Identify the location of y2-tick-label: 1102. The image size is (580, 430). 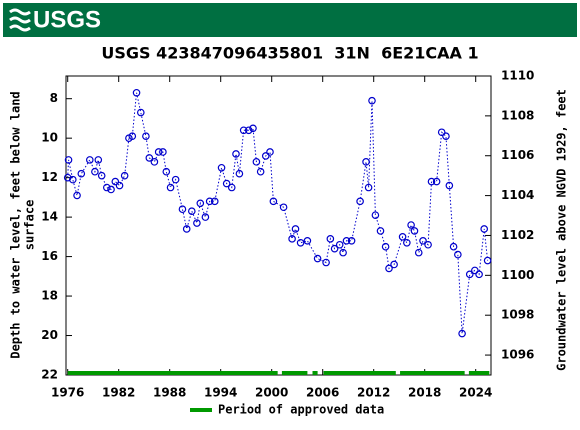
(517, 235).